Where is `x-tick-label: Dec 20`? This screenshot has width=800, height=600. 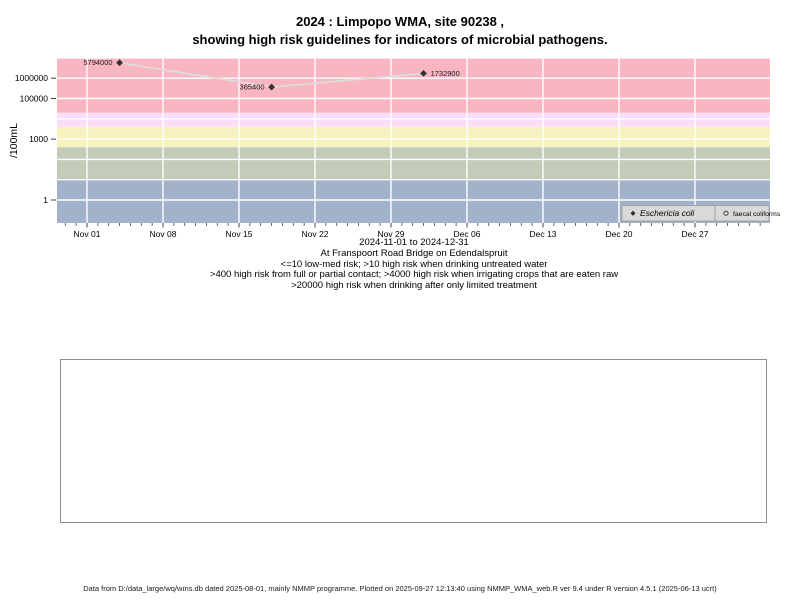
x-tick-label: Dec 20 is located at coordinates (619, 234).